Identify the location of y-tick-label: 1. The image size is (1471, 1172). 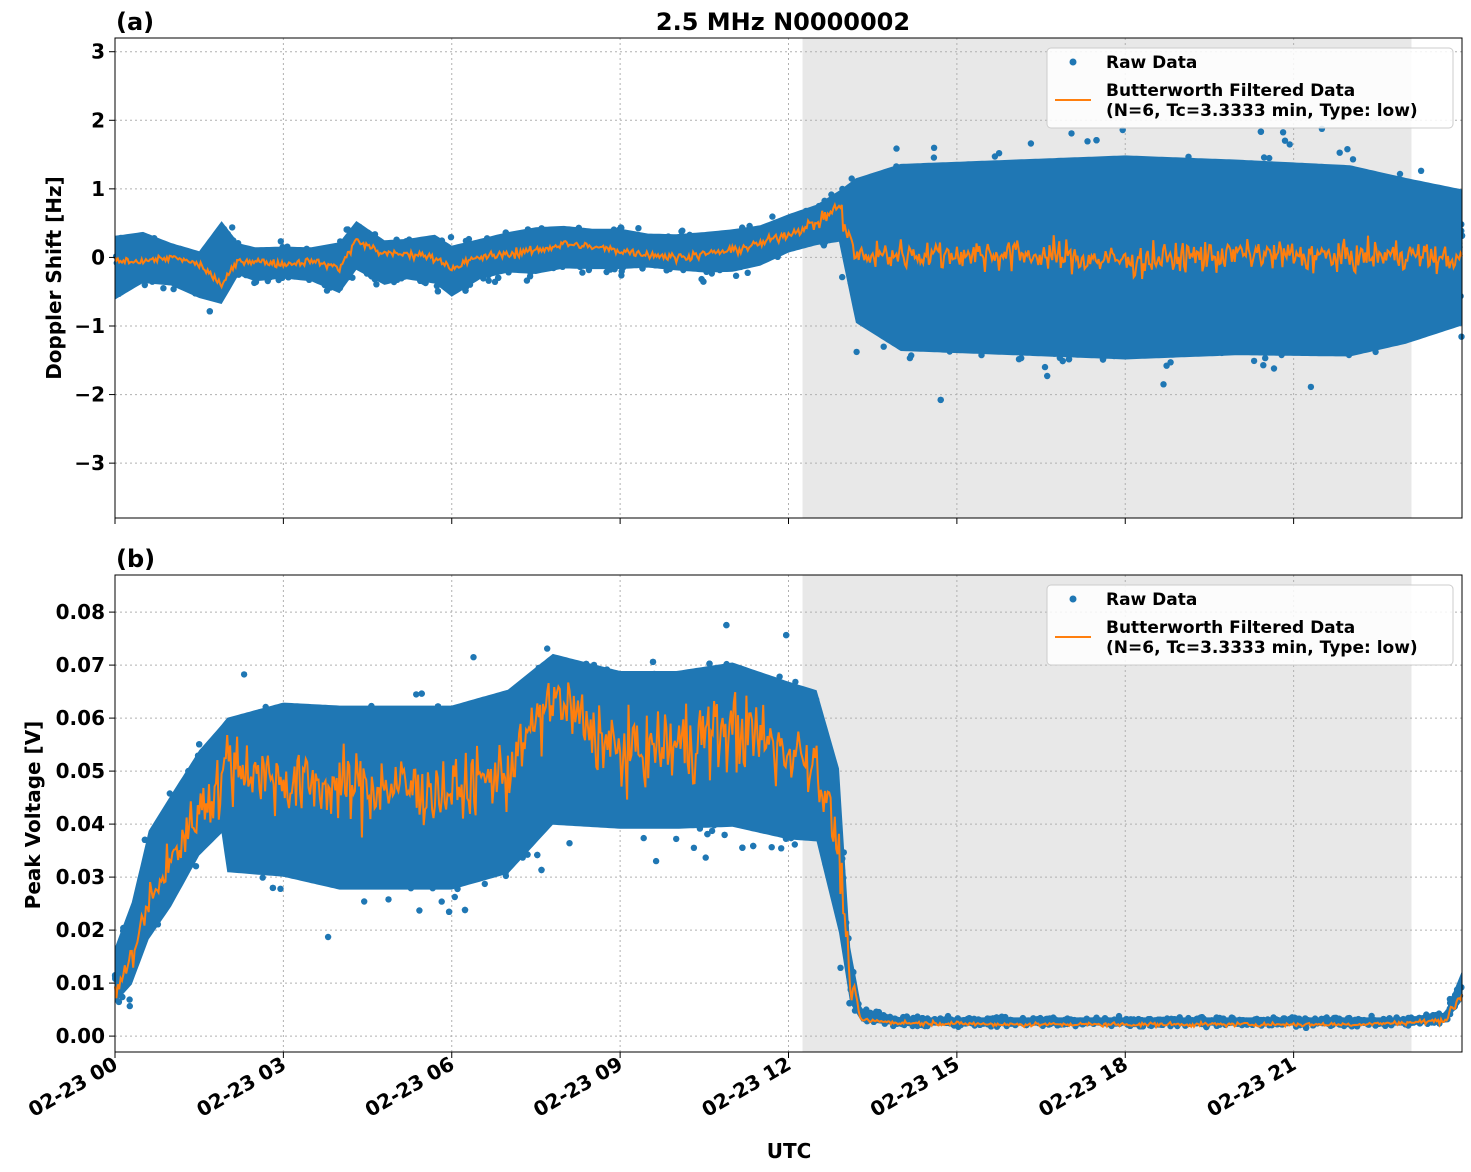
(98, 189).